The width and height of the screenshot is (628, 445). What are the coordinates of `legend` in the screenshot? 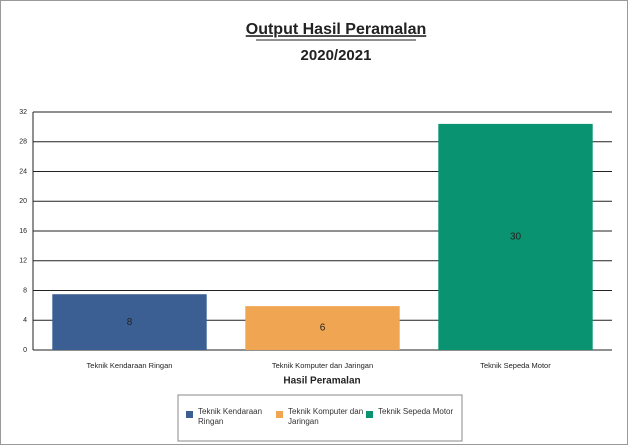 It's located at (320, 418).